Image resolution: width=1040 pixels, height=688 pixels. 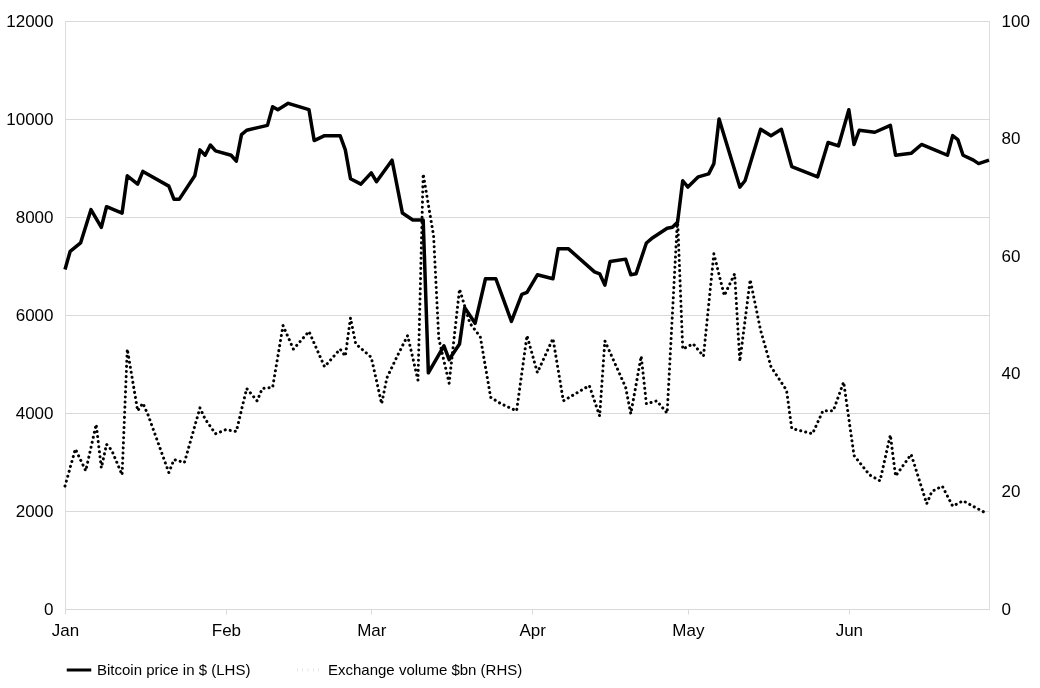 What do you see at coordinates (34, 315) in the screenshot?
I see `y-tick-label: 6000` at bounding box center [34, 315].